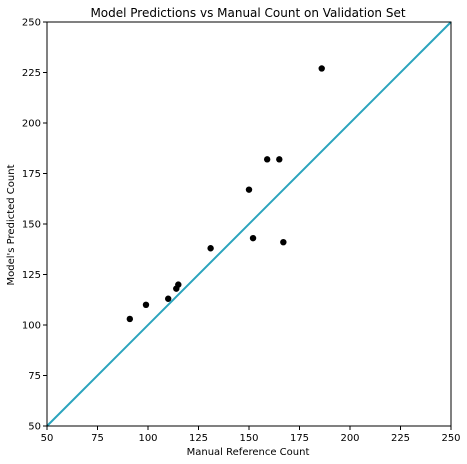 The image size is (467, 464). Describe the element at coordinates (31, 174) in the screenshot. I see `y-tick-label-175: 175` at that location.